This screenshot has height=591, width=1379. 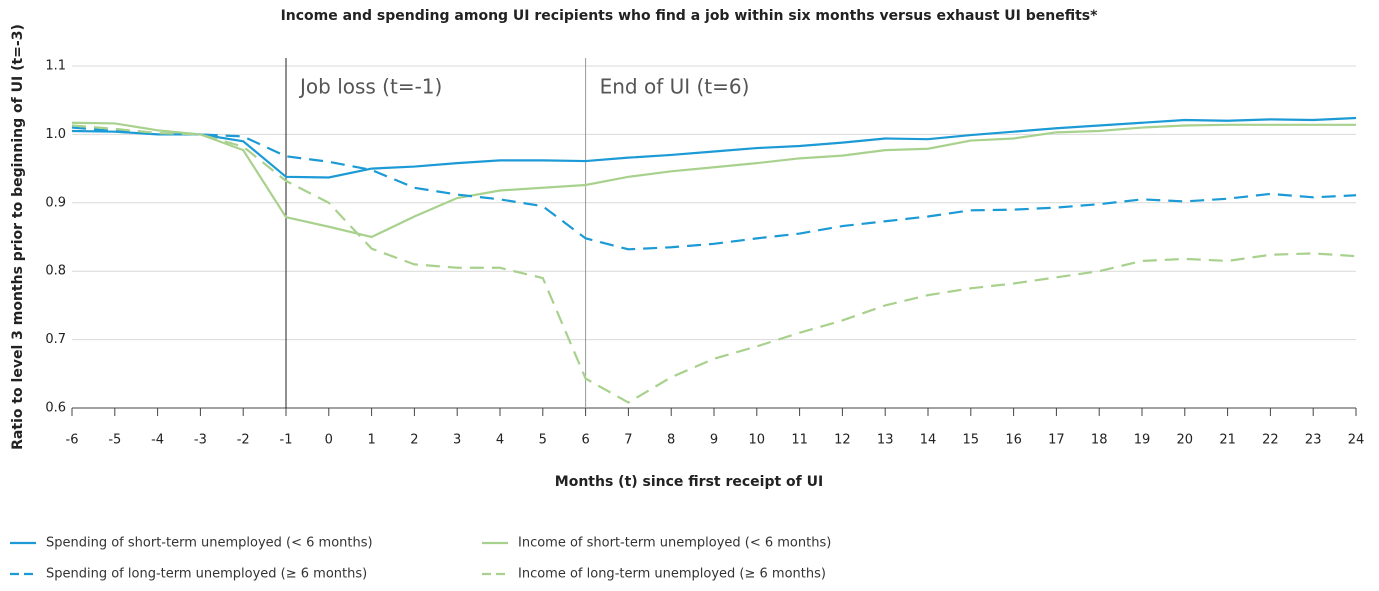 I want to click on y-tick-label: 1.1, so click(x=55, y=66).